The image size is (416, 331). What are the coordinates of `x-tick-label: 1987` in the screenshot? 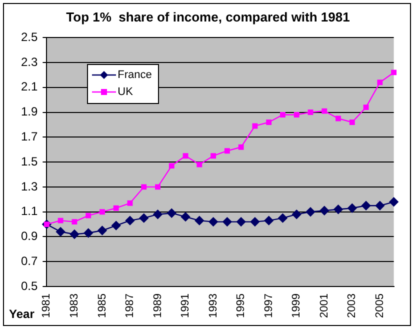 It's located at (130, 306).